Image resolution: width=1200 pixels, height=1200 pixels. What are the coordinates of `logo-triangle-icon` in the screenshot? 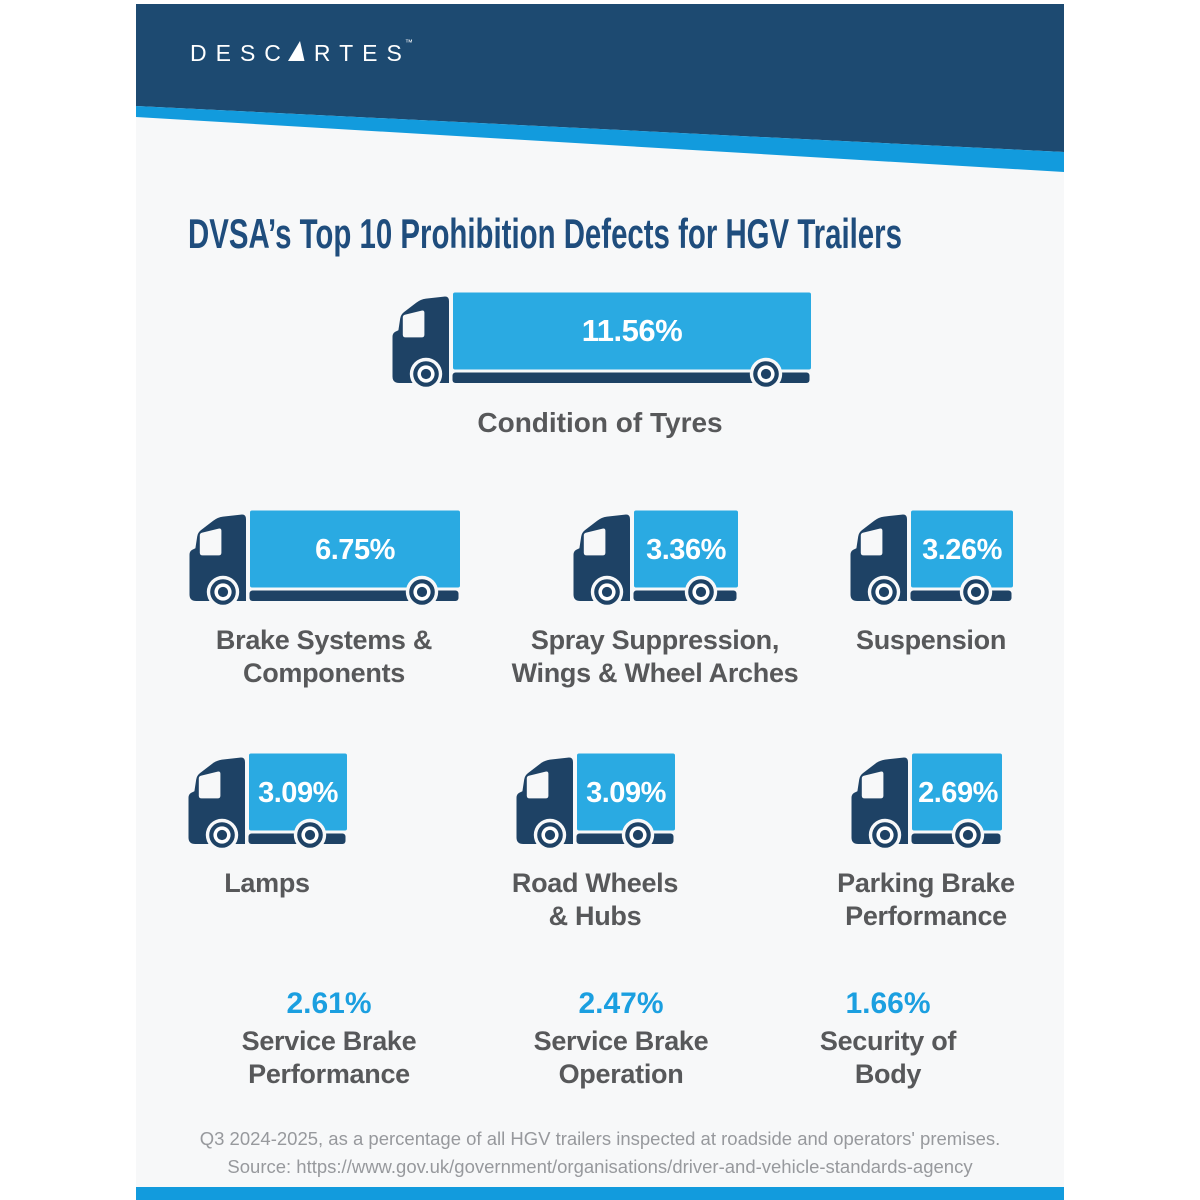 It's located at (296, 51).